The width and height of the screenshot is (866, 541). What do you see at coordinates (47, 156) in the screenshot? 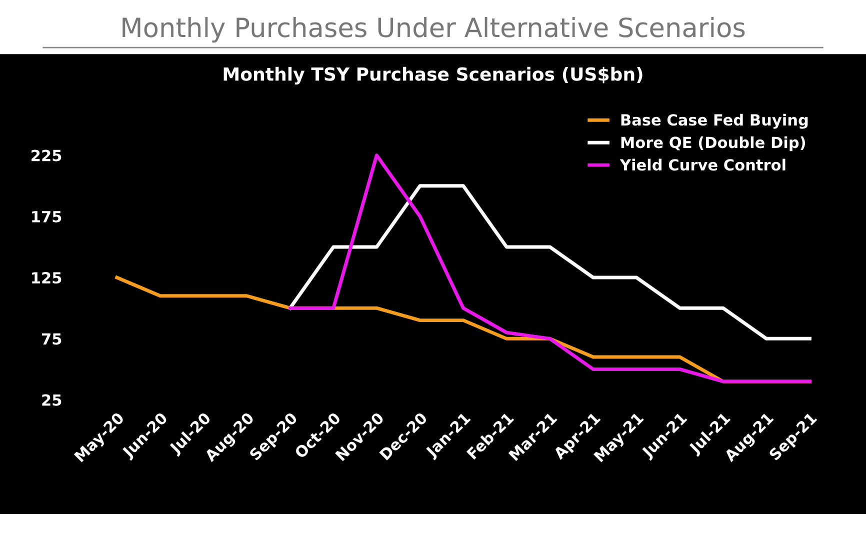
I see `y-tick-label: 225` at bounding box center [47, 156].